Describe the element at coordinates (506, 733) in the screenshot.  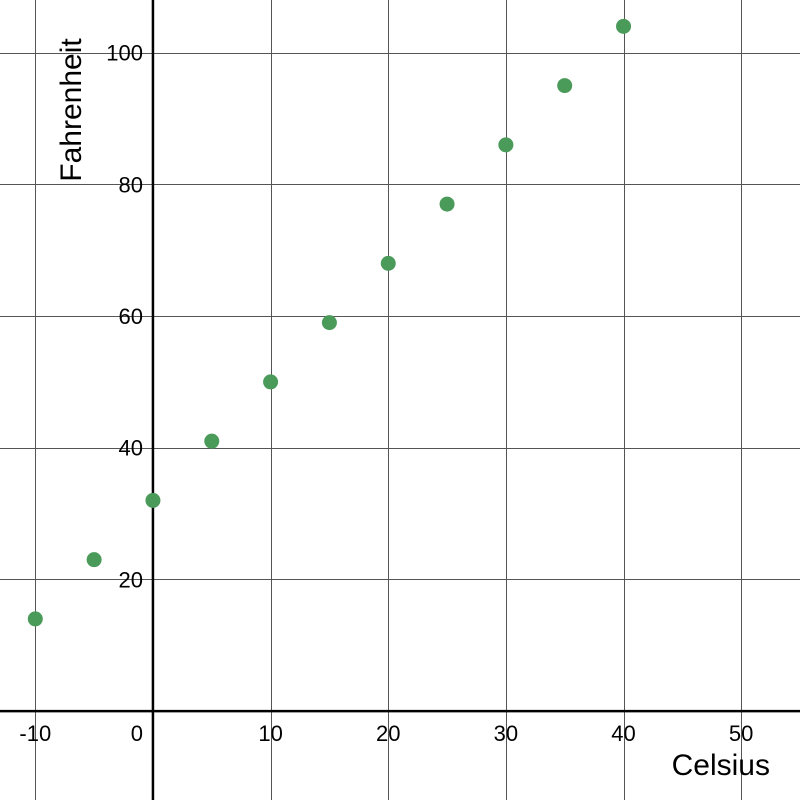
I see `x-tick-label: 30` at that location.